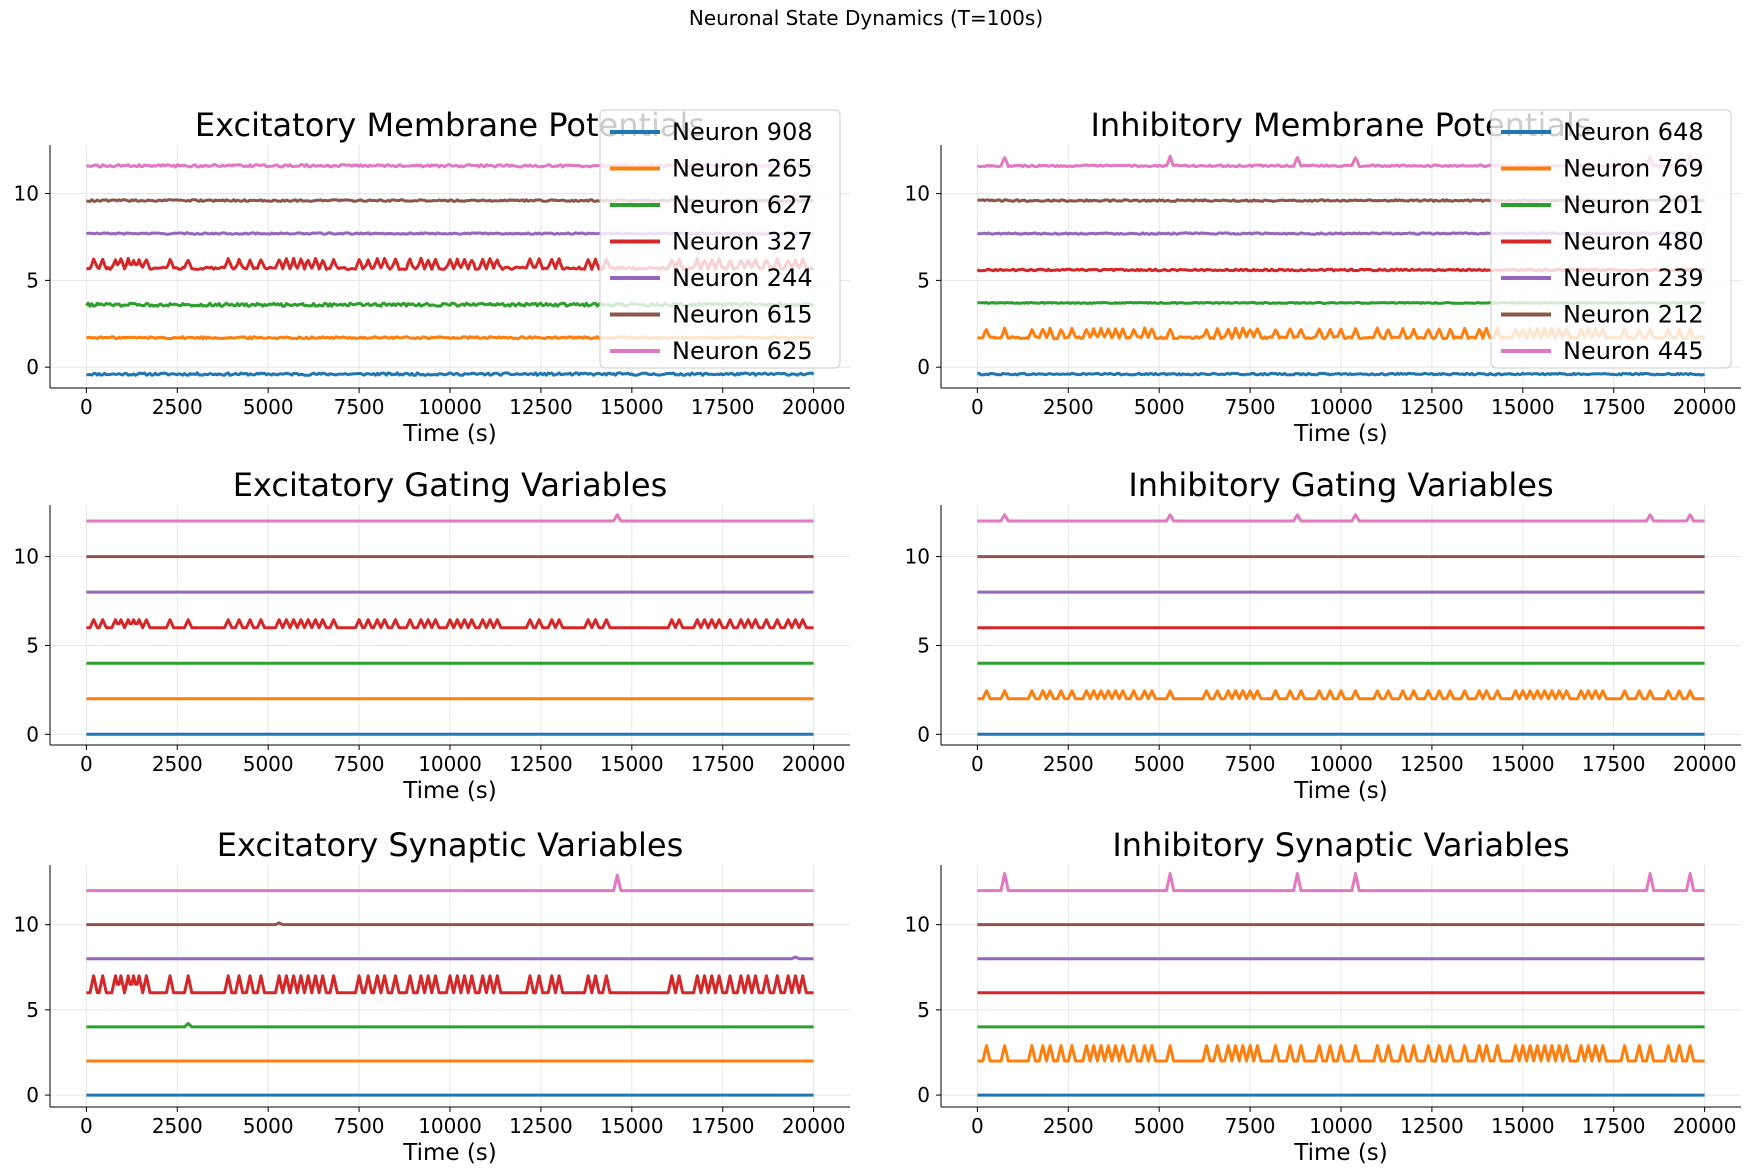  What do you see at coordinates (742, 242) in the screenshot?
I see `legend-entry-4: Neuron 327` at bounding box center [742, 242].